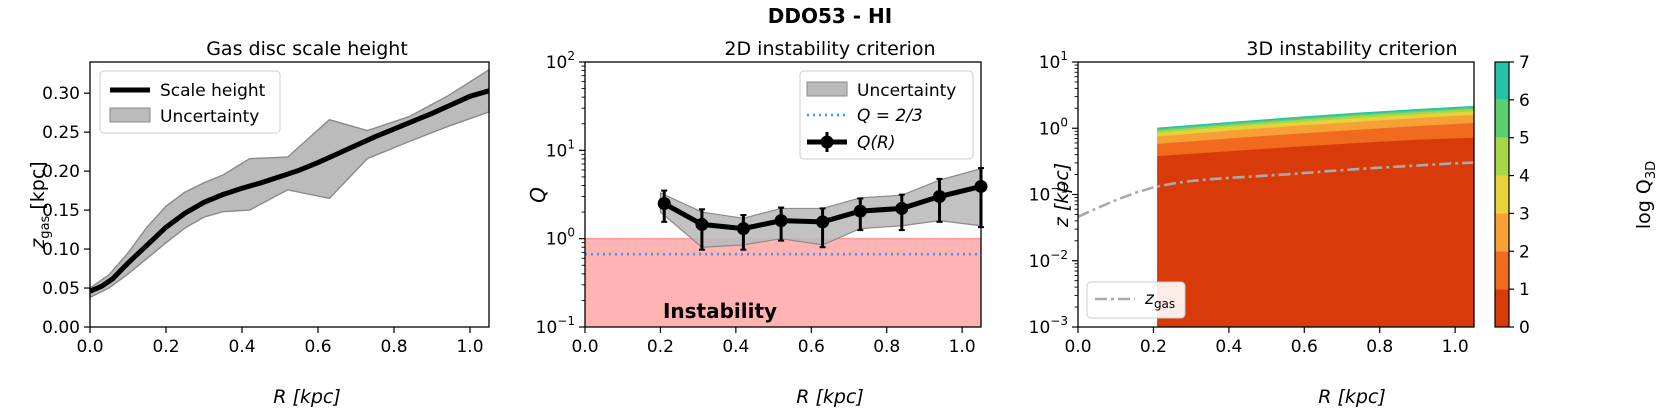  I want to click on panel1-xtick-label: 0.0, so click(89, 347).